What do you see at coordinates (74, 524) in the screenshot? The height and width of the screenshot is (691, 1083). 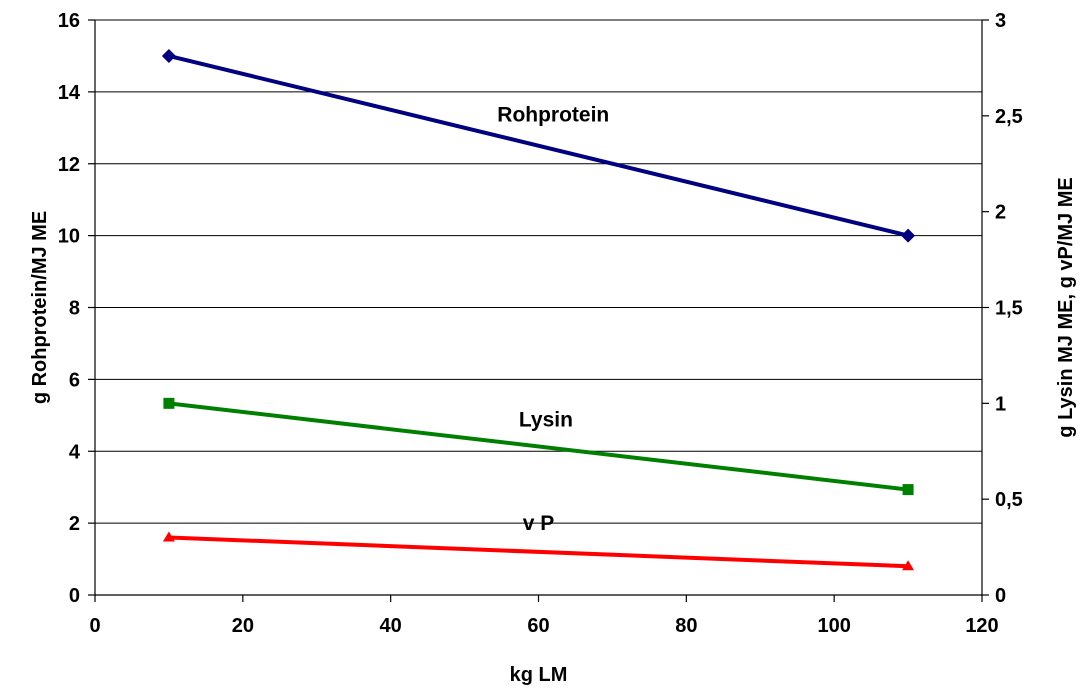 I see `y-left-tick-label: 2` at bounding box center [74, 524].